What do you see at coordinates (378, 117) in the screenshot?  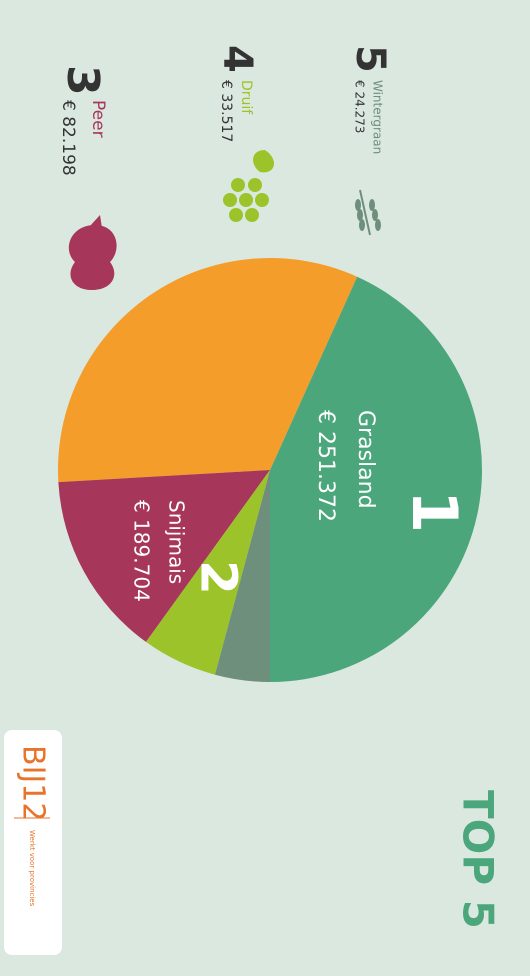 I see `category-label: Wintergraan` at bounding box center [378, 117].